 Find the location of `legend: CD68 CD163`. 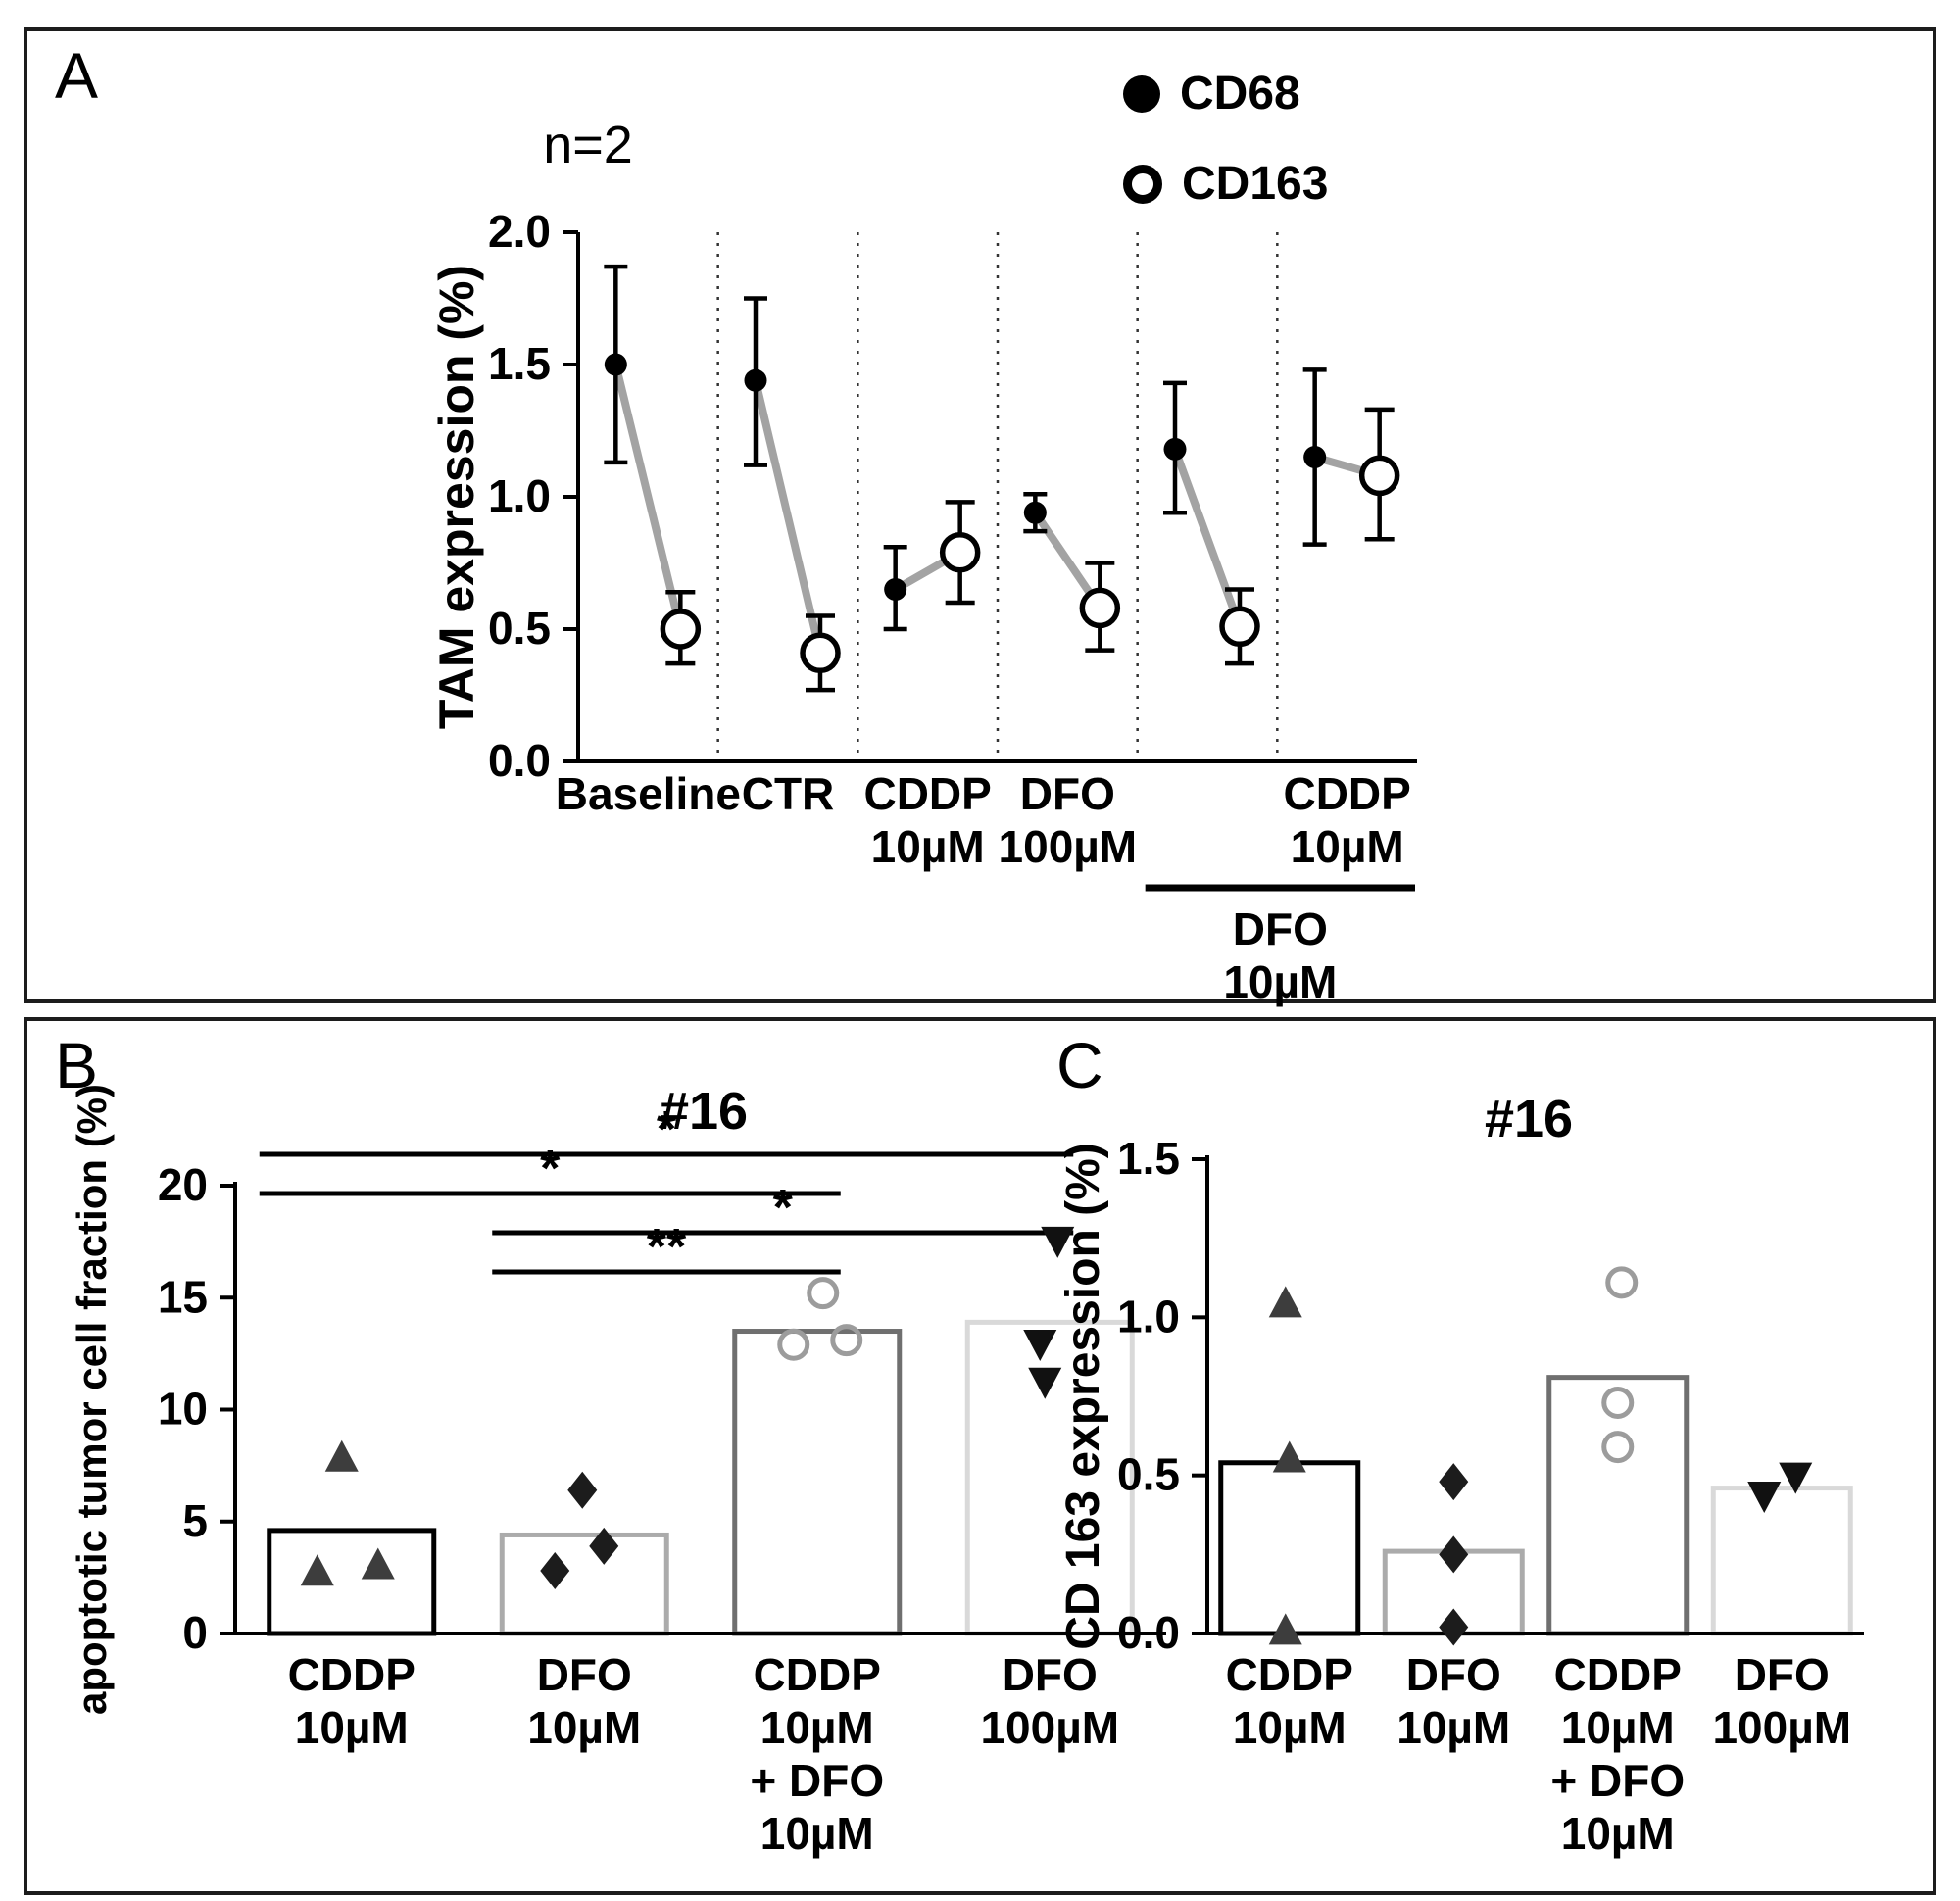

legend: CD68 CD163 is located at coordinates (1225, 139).